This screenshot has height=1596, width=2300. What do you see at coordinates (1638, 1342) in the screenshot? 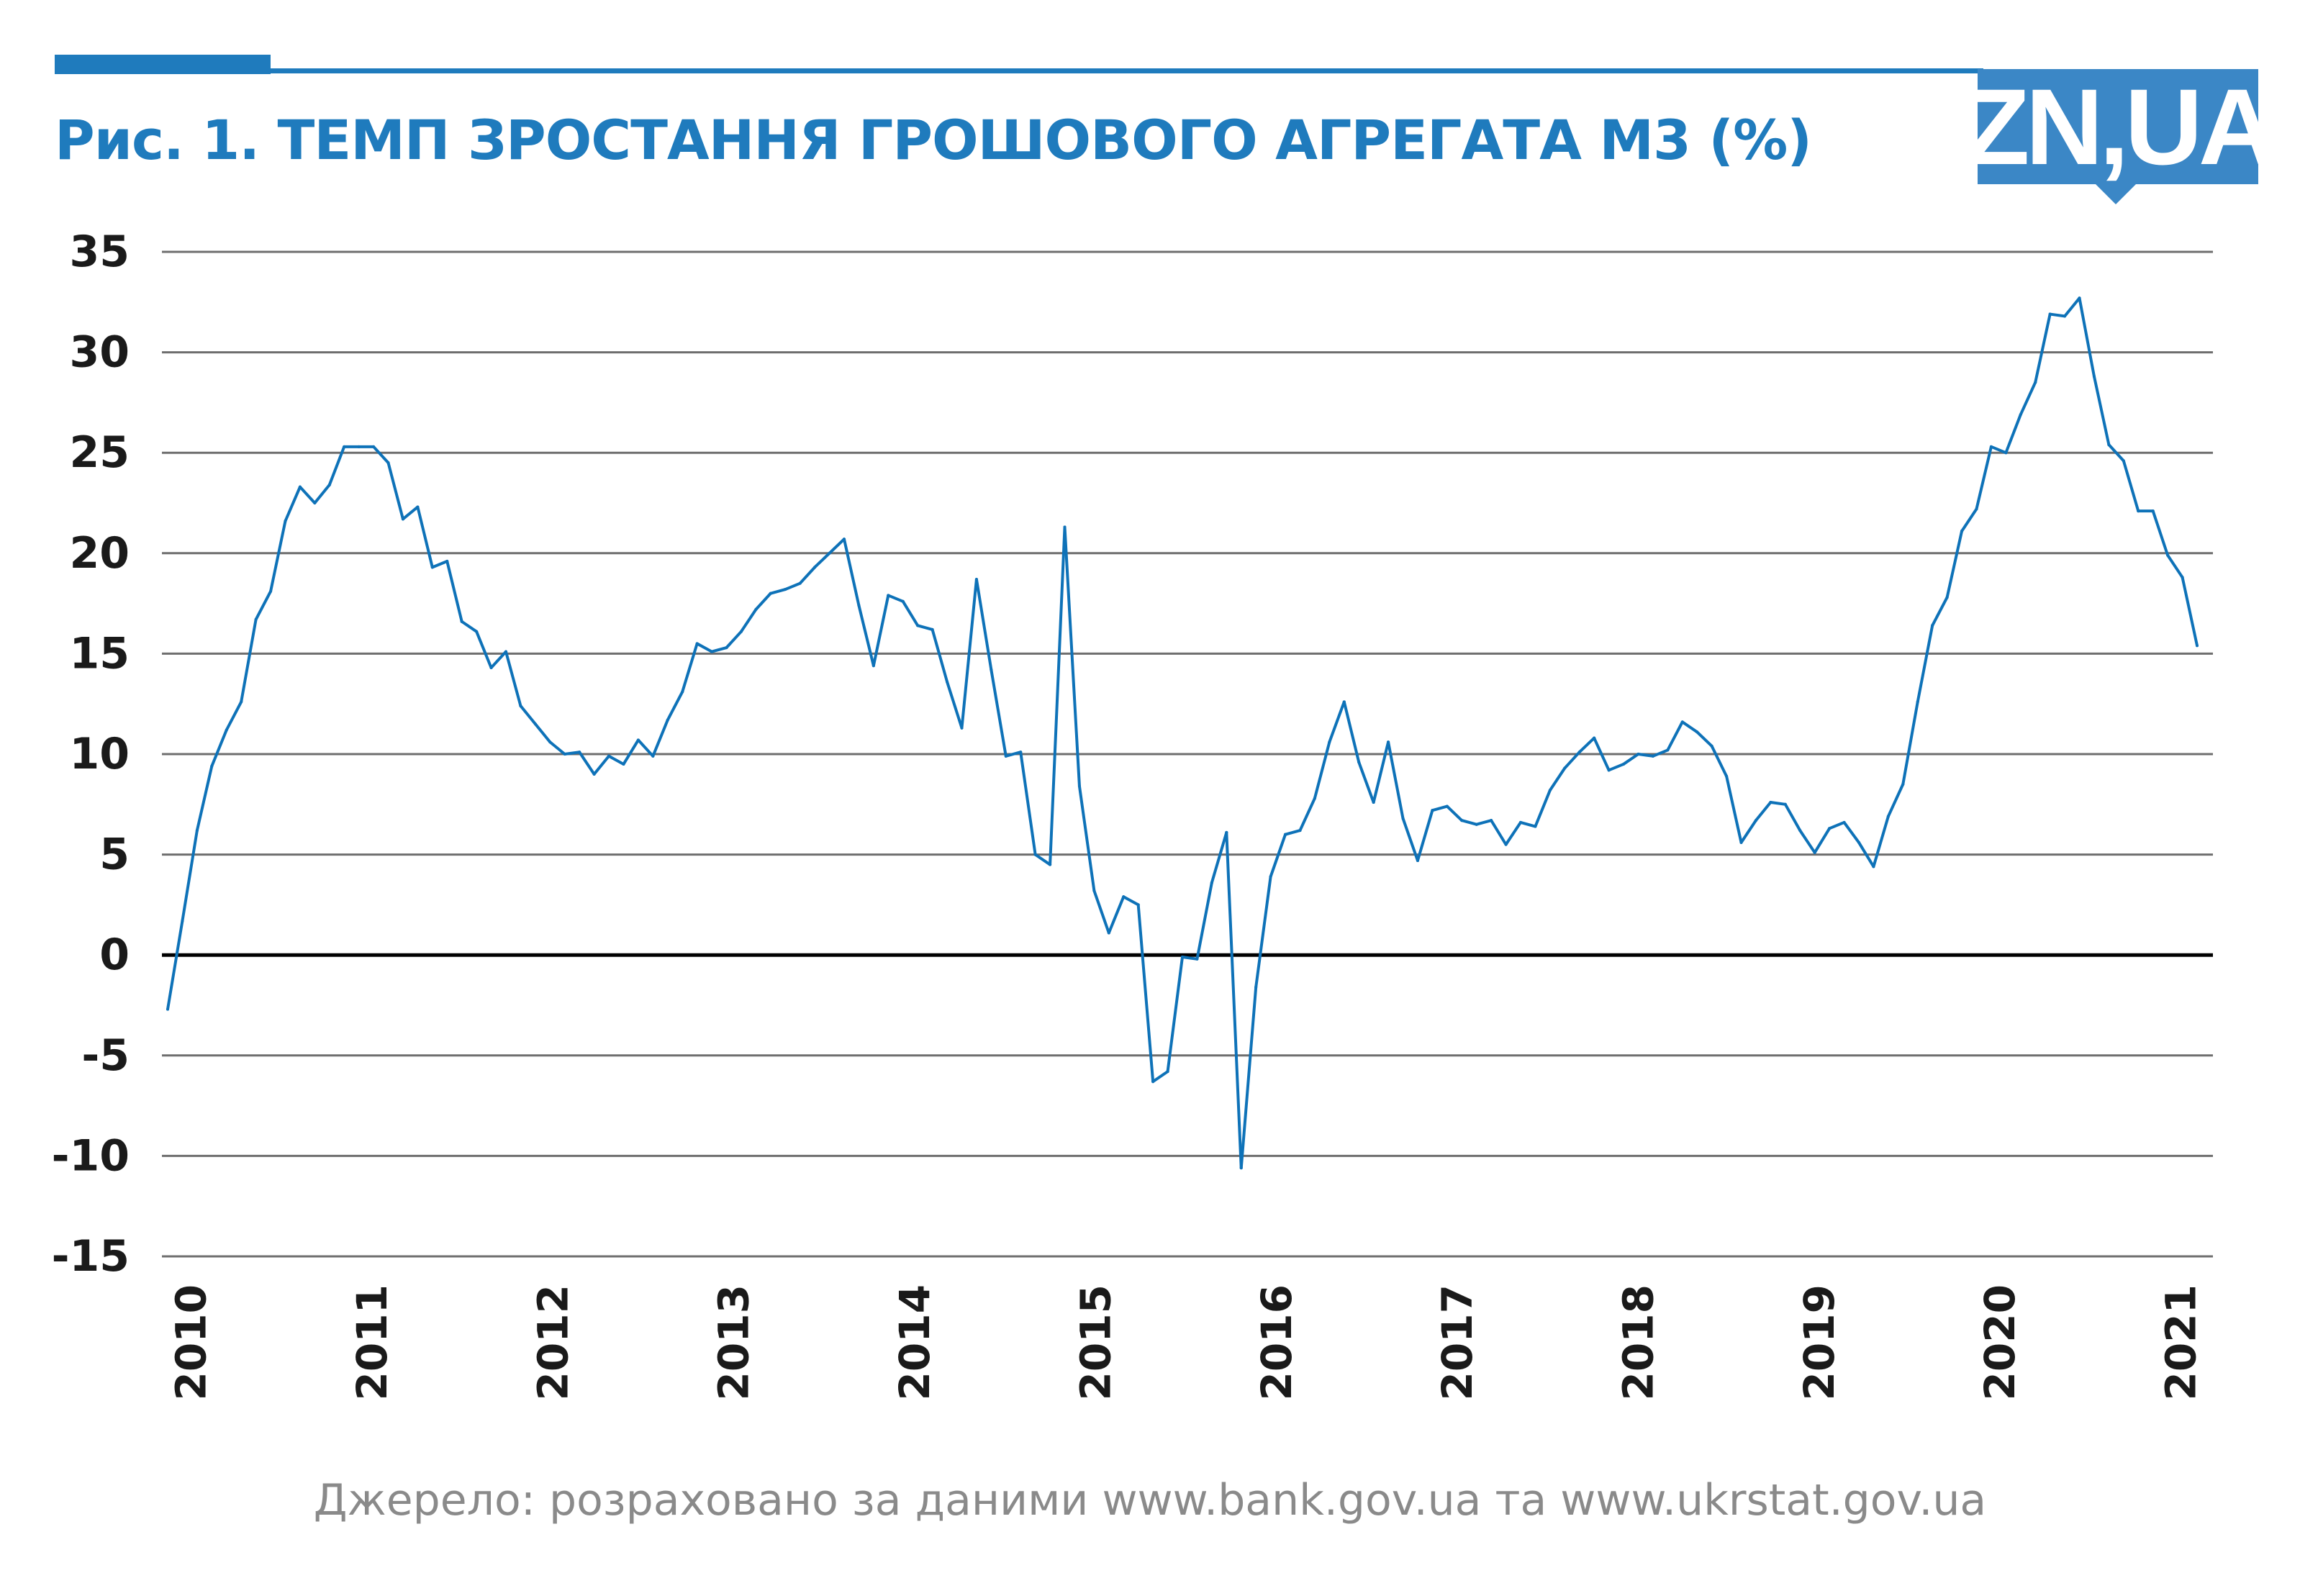
I see `x-tick-label: 2018` at bounding box center [1638, 1342].